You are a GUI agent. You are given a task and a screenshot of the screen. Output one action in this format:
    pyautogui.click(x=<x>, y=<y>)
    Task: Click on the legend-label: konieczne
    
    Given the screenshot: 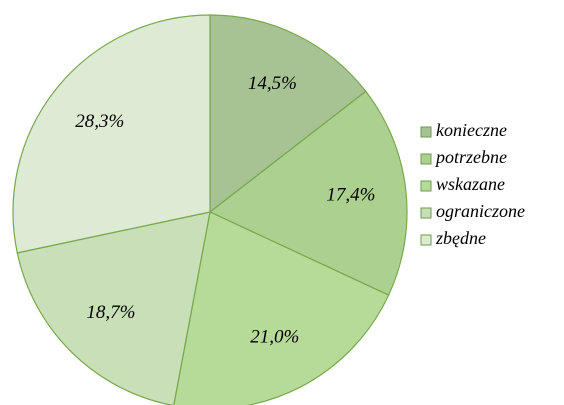 What is the action you would take?
    pyautogui.click(x=471, y=130)
    